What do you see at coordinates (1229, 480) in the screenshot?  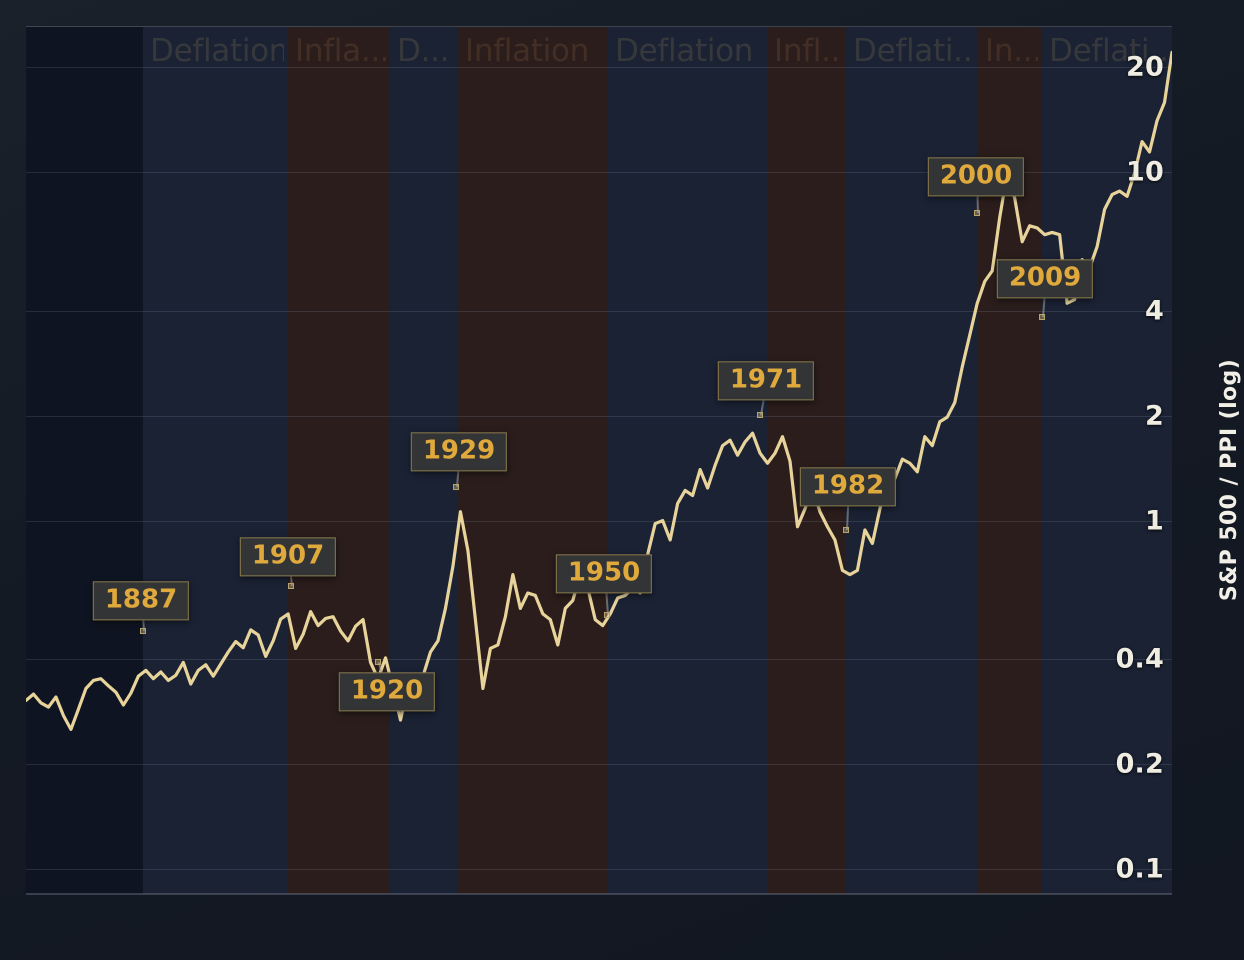 I see `y-axis-title: S&P 500 / PPI (log)` at bounding box center [1229, 480].